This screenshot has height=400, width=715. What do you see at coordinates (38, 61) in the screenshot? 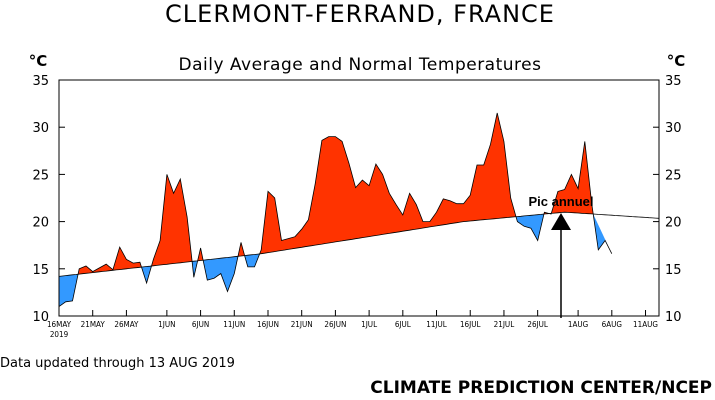
I see `y-axis-unit-left: °C` at bounding box center [38, 61].